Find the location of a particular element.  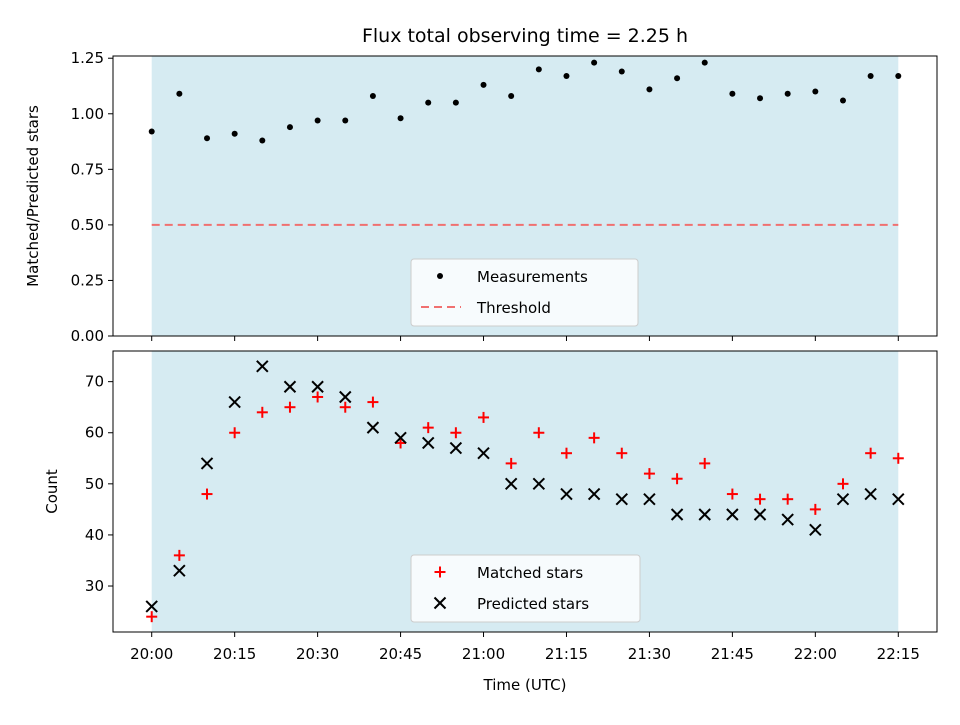

bottom-y-tick-label: 50 is located at coordinates (94, 484).